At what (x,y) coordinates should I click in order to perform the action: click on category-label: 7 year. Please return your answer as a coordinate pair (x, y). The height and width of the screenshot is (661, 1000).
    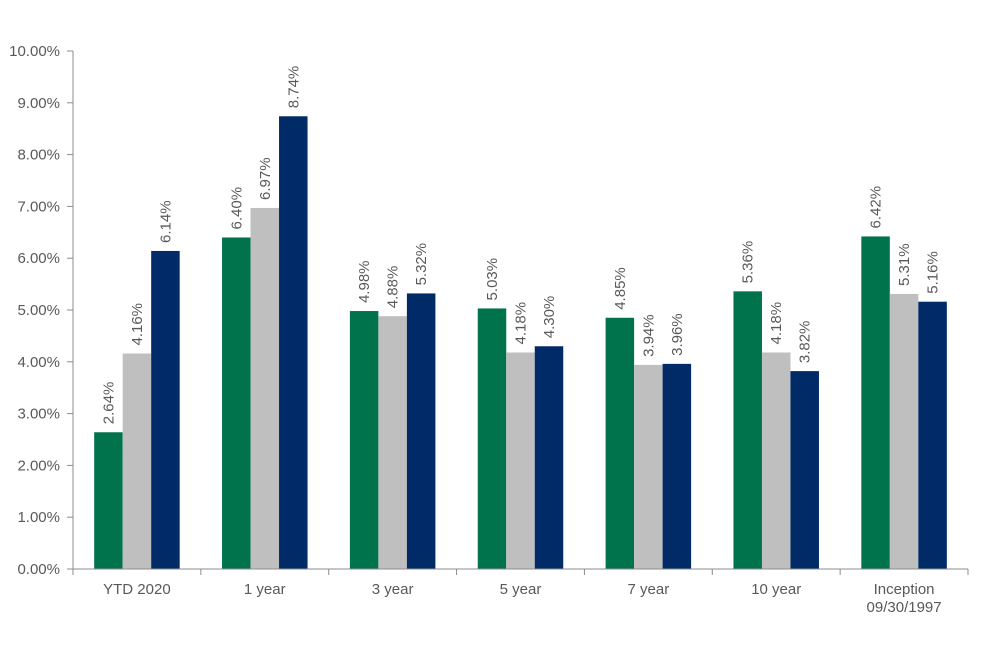
    Looking at the image, I should click on (649, 589).